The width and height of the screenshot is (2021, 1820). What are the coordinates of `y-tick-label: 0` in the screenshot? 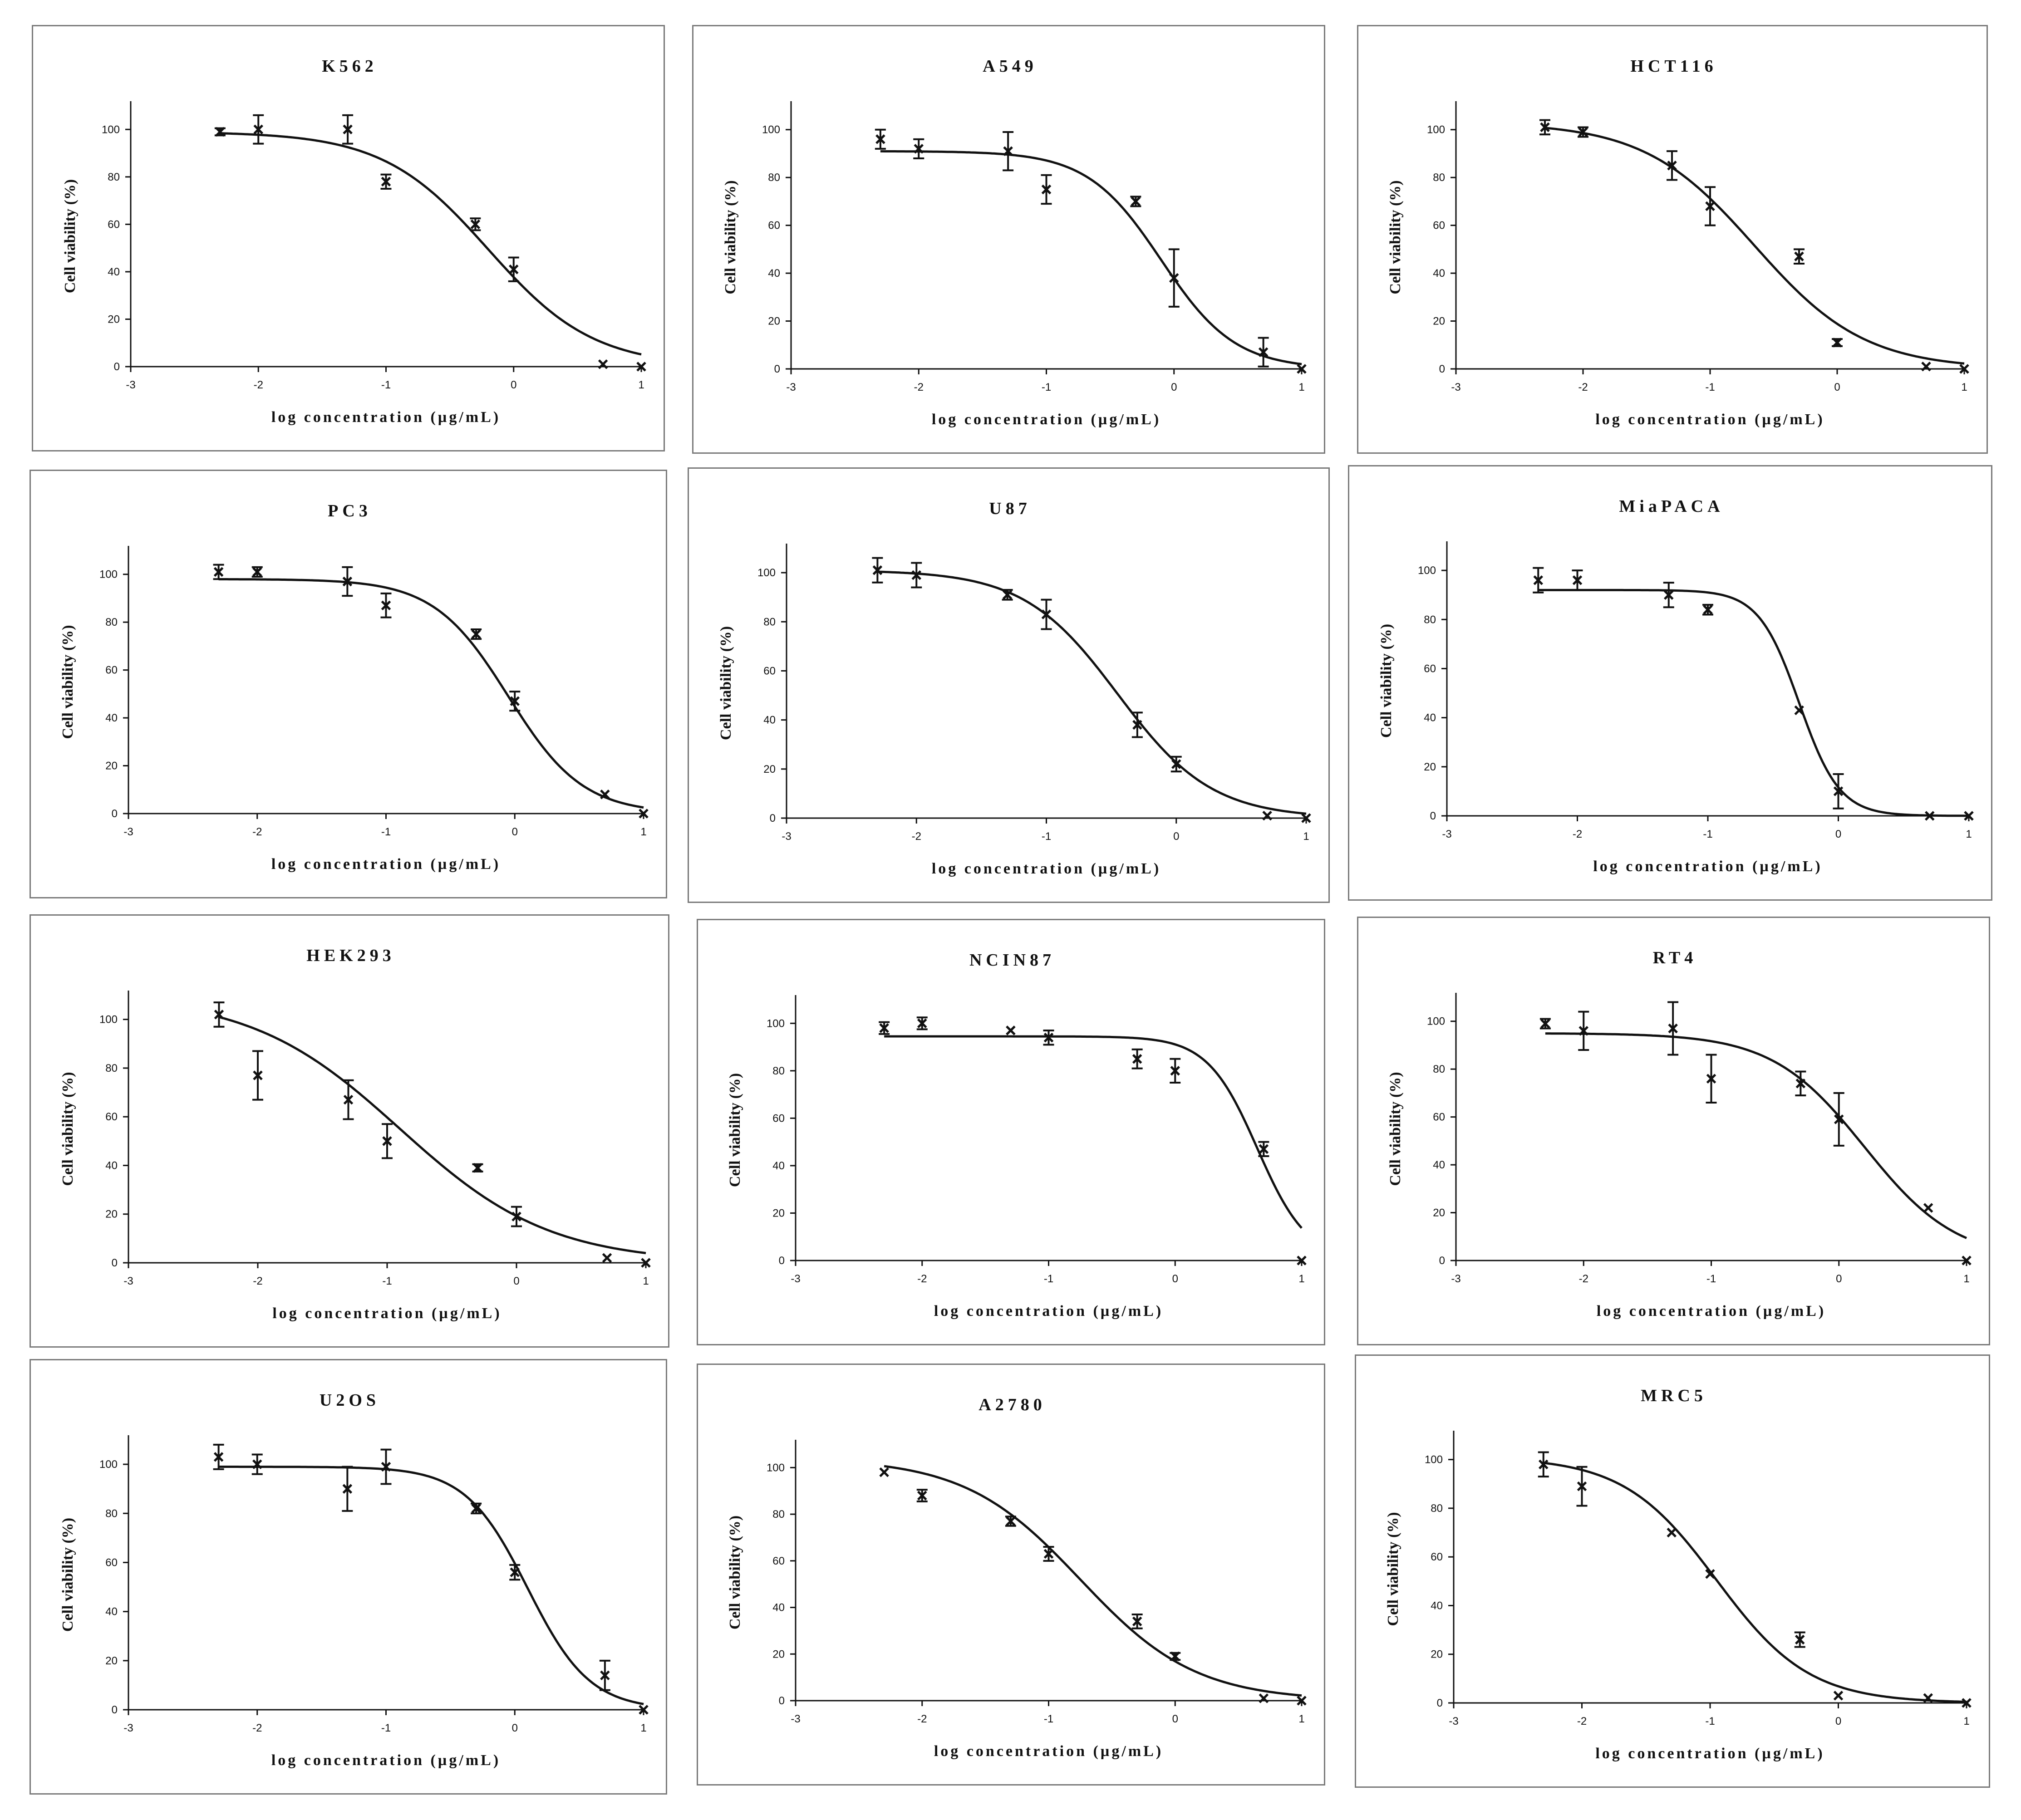 It's located at (782, 1261).